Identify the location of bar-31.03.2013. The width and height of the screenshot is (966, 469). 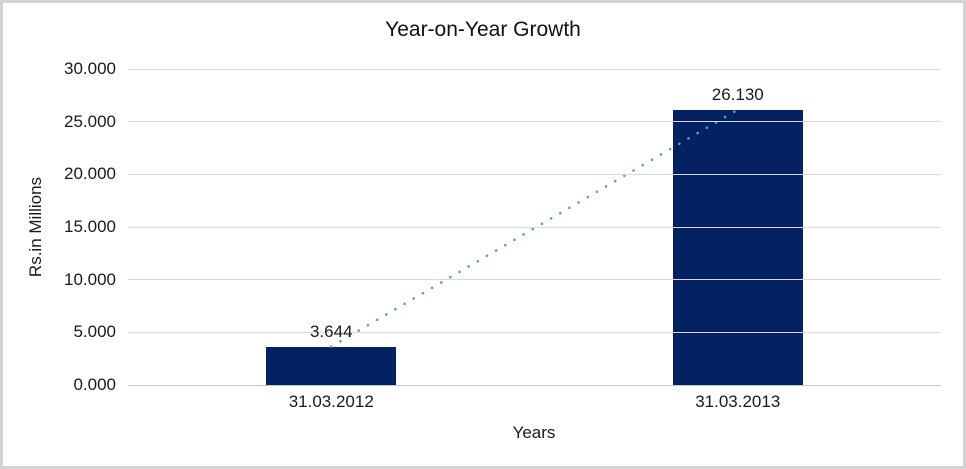
(737, 247).